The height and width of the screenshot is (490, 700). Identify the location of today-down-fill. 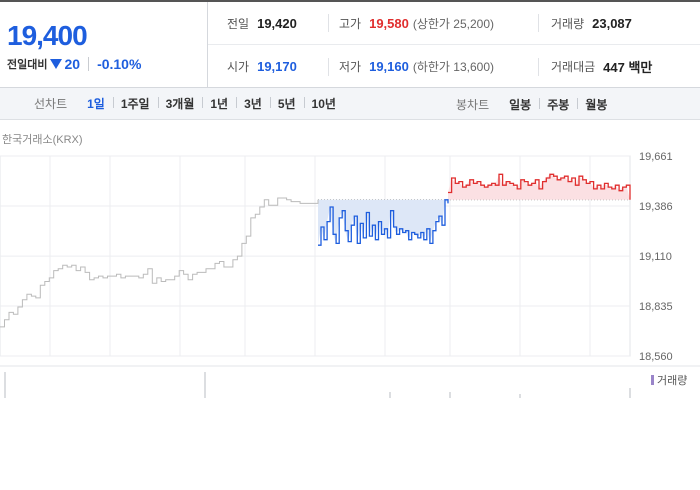
(383, 222).